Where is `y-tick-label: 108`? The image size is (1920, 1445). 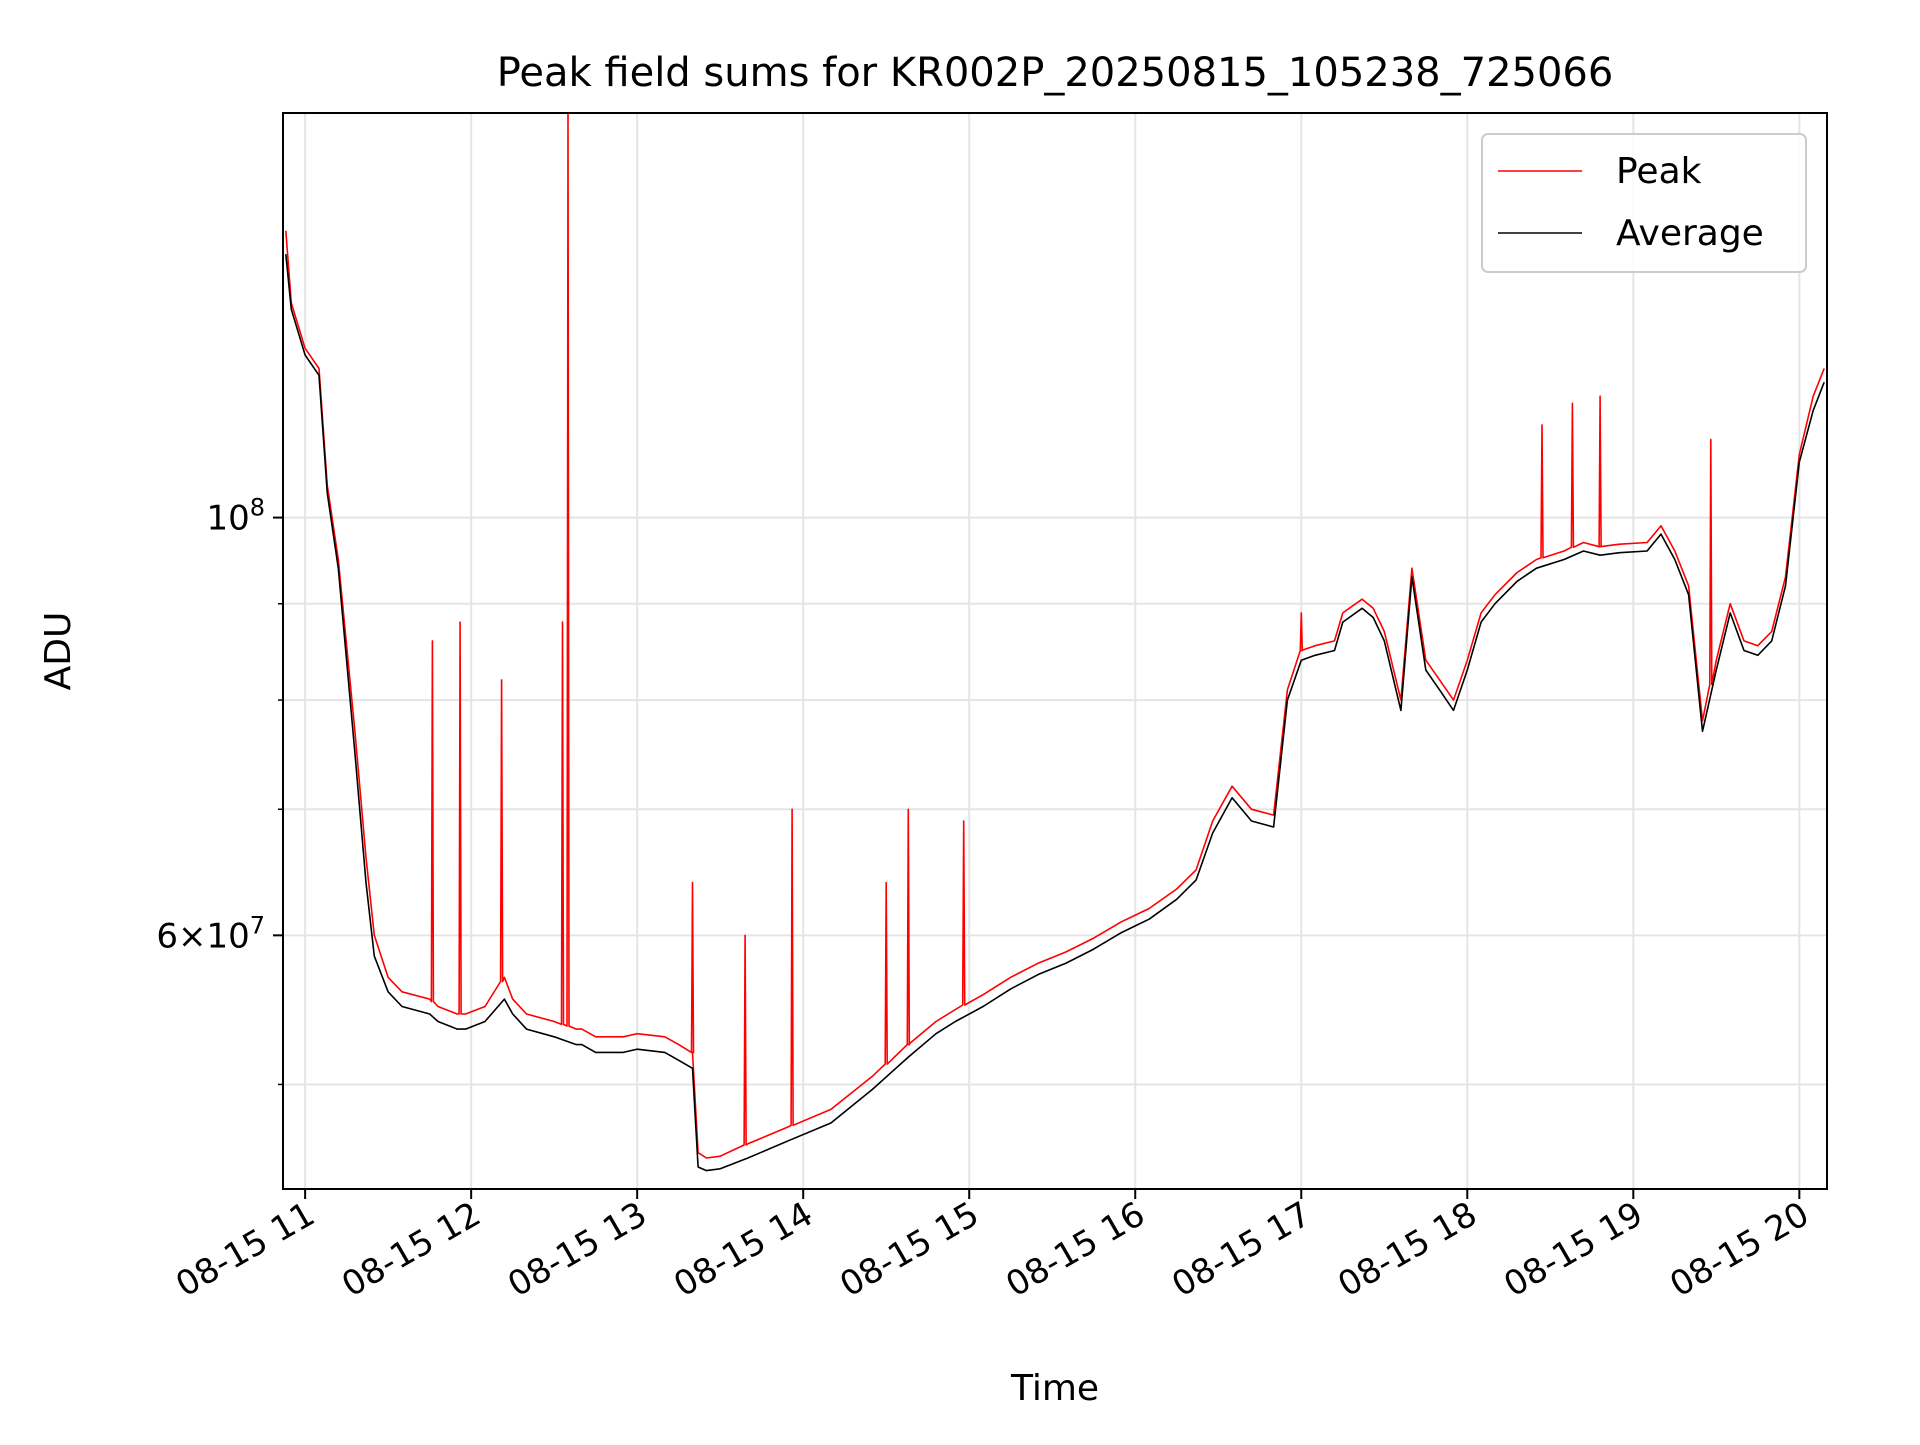 y-tick-label: 108 is located at coordinates (235, 516).